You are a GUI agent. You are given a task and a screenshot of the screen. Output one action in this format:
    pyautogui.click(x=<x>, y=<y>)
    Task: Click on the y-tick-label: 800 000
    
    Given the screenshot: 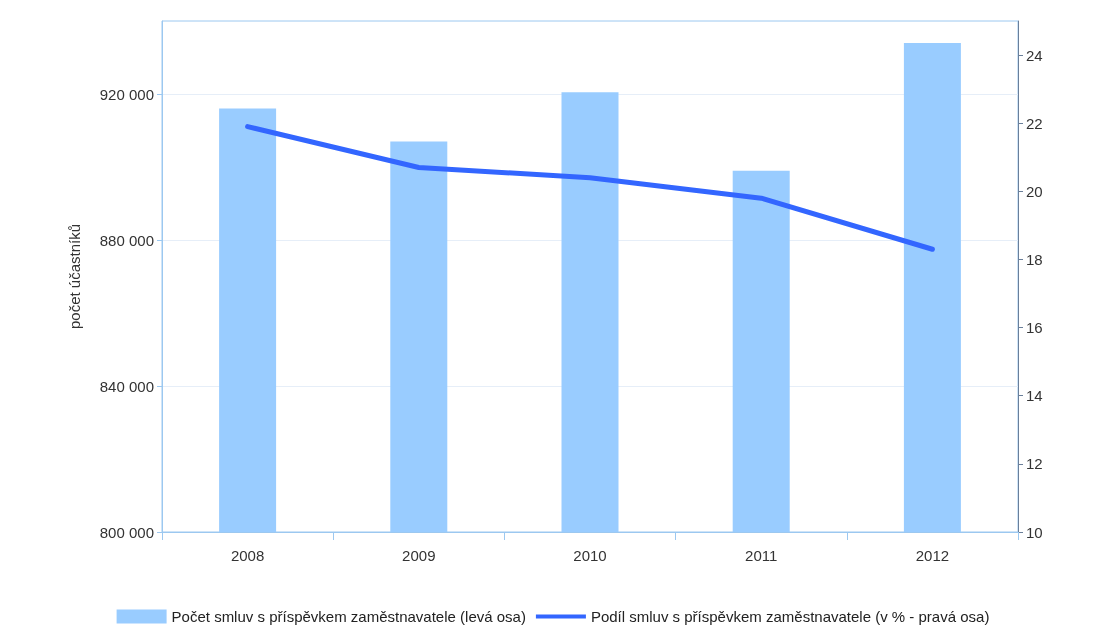 What is the action you would take?
    pyautogui.click(x=126, y=532)
    